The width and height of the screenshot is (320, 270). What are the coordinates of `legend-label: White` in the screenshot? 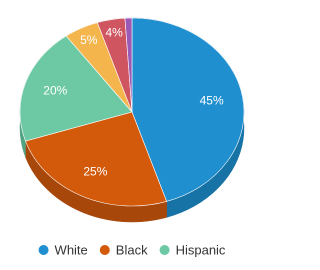 It's located at (71, 249).